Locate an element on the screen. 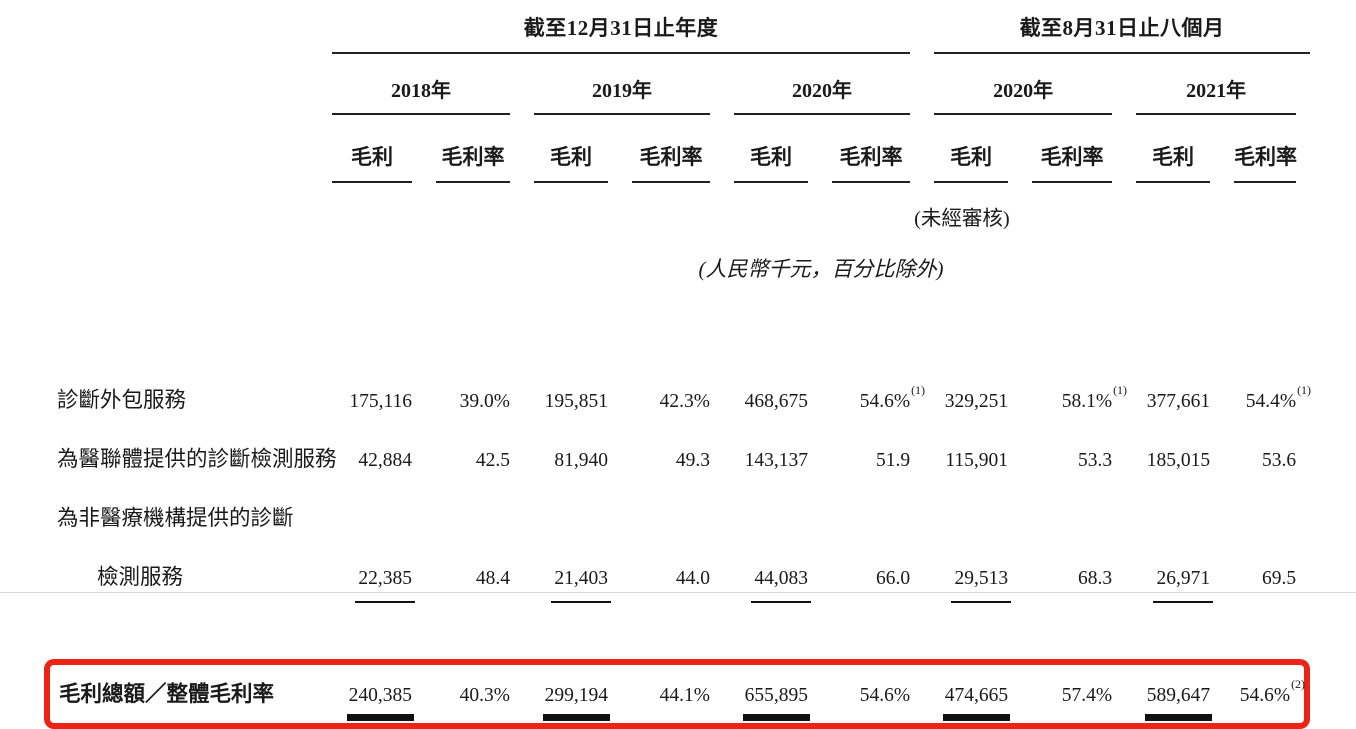 Image resolution: width=1356 pixels, height=729 pixels. spacer-row is located at coordinates (677, 638).